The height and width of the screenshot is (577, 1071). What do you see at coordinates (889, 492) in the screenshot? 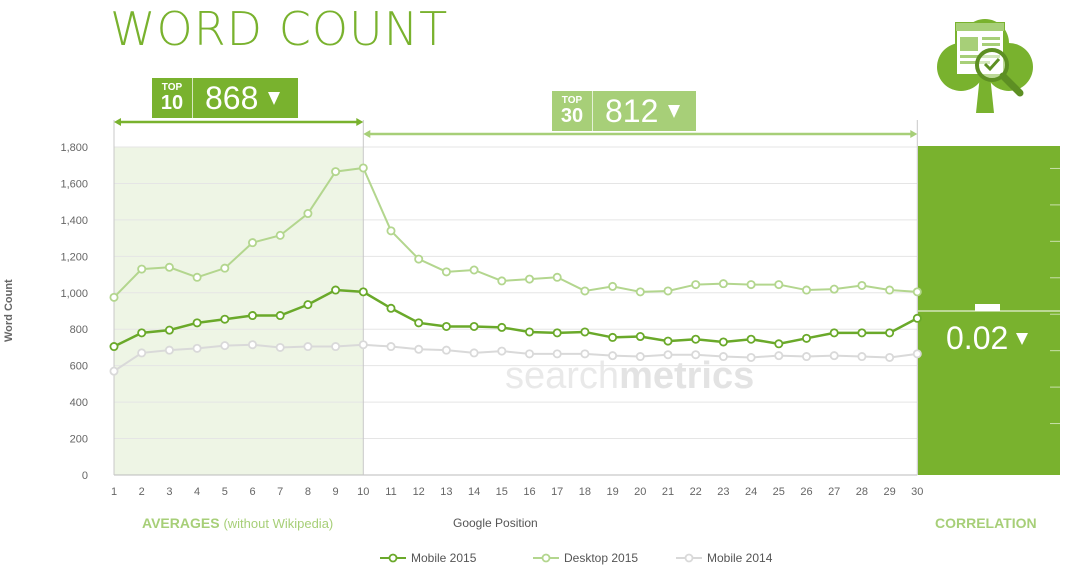
I see `x-tick-label: 29` at bounding box center [889, 492].